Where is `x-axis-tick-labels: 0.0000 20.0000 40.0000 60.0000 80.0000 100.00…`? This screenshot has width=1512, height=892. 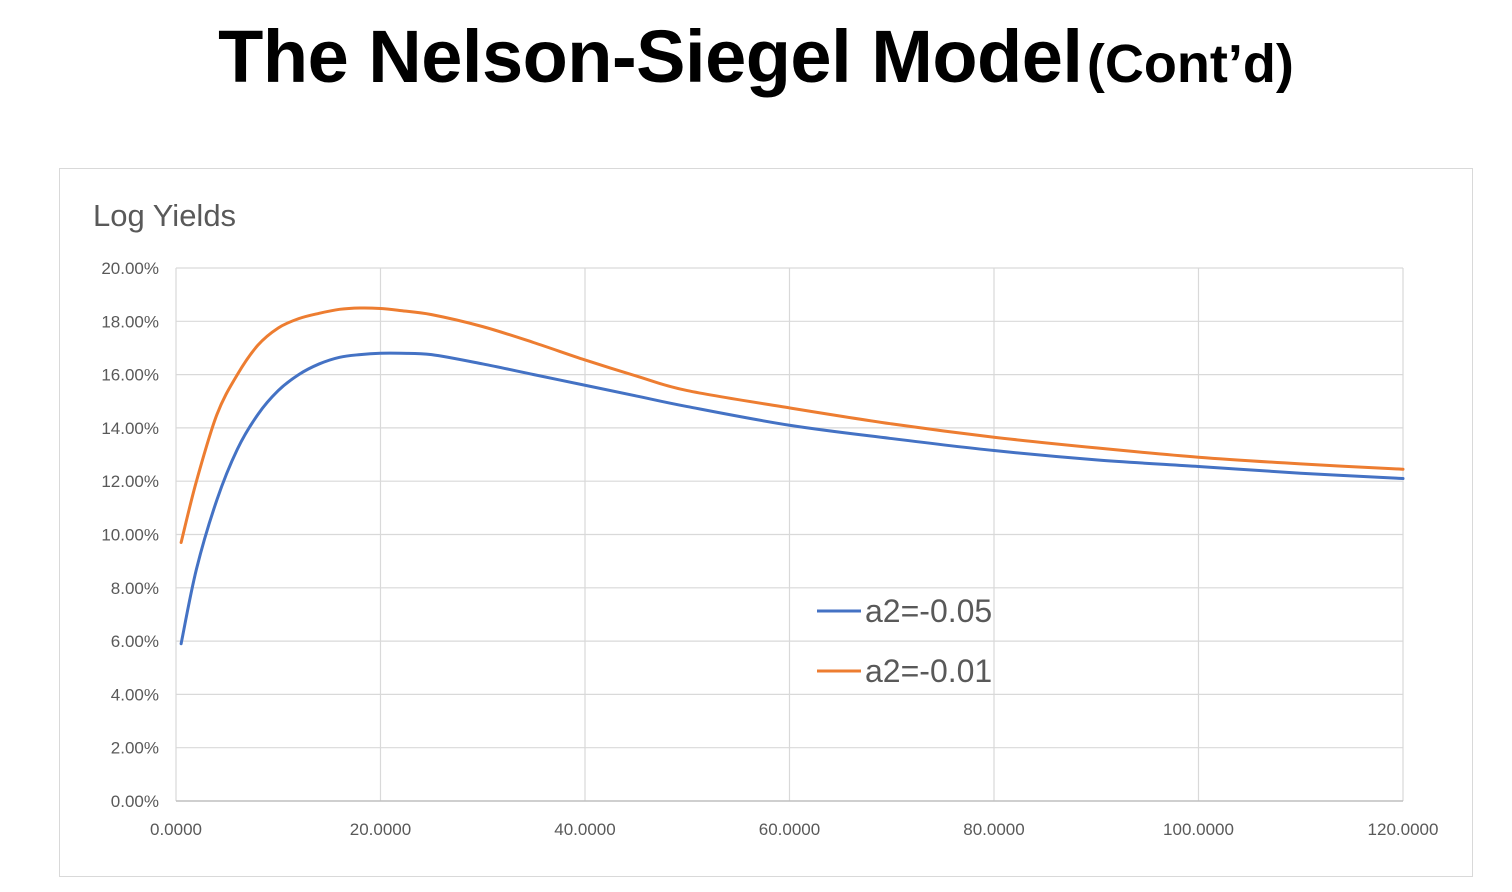
x-axis-tick-labels: 0.0000 20.0000 40.0000 60.0000 80.0000 100.00… is located at coordinates (794, 829).